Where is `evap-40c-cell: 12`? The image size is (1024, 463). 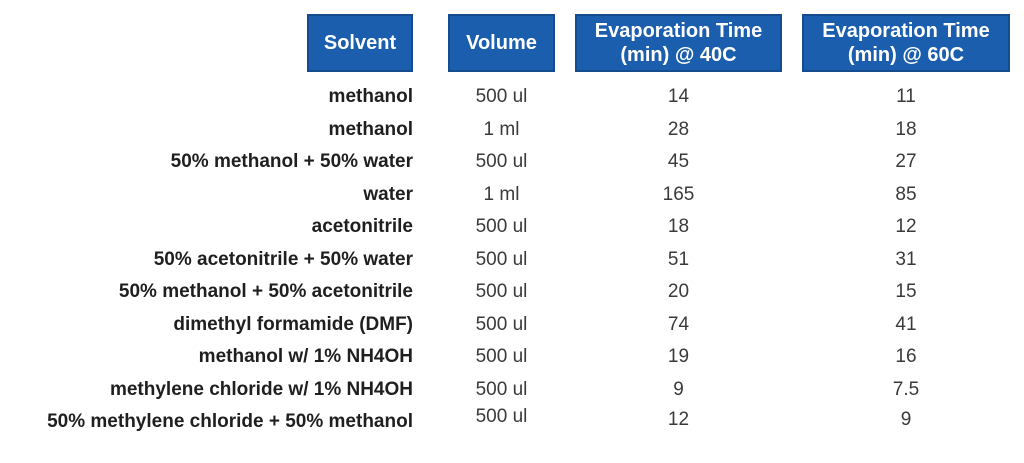 evap-40c-cell: 12 is located at coordinates (678, 420).